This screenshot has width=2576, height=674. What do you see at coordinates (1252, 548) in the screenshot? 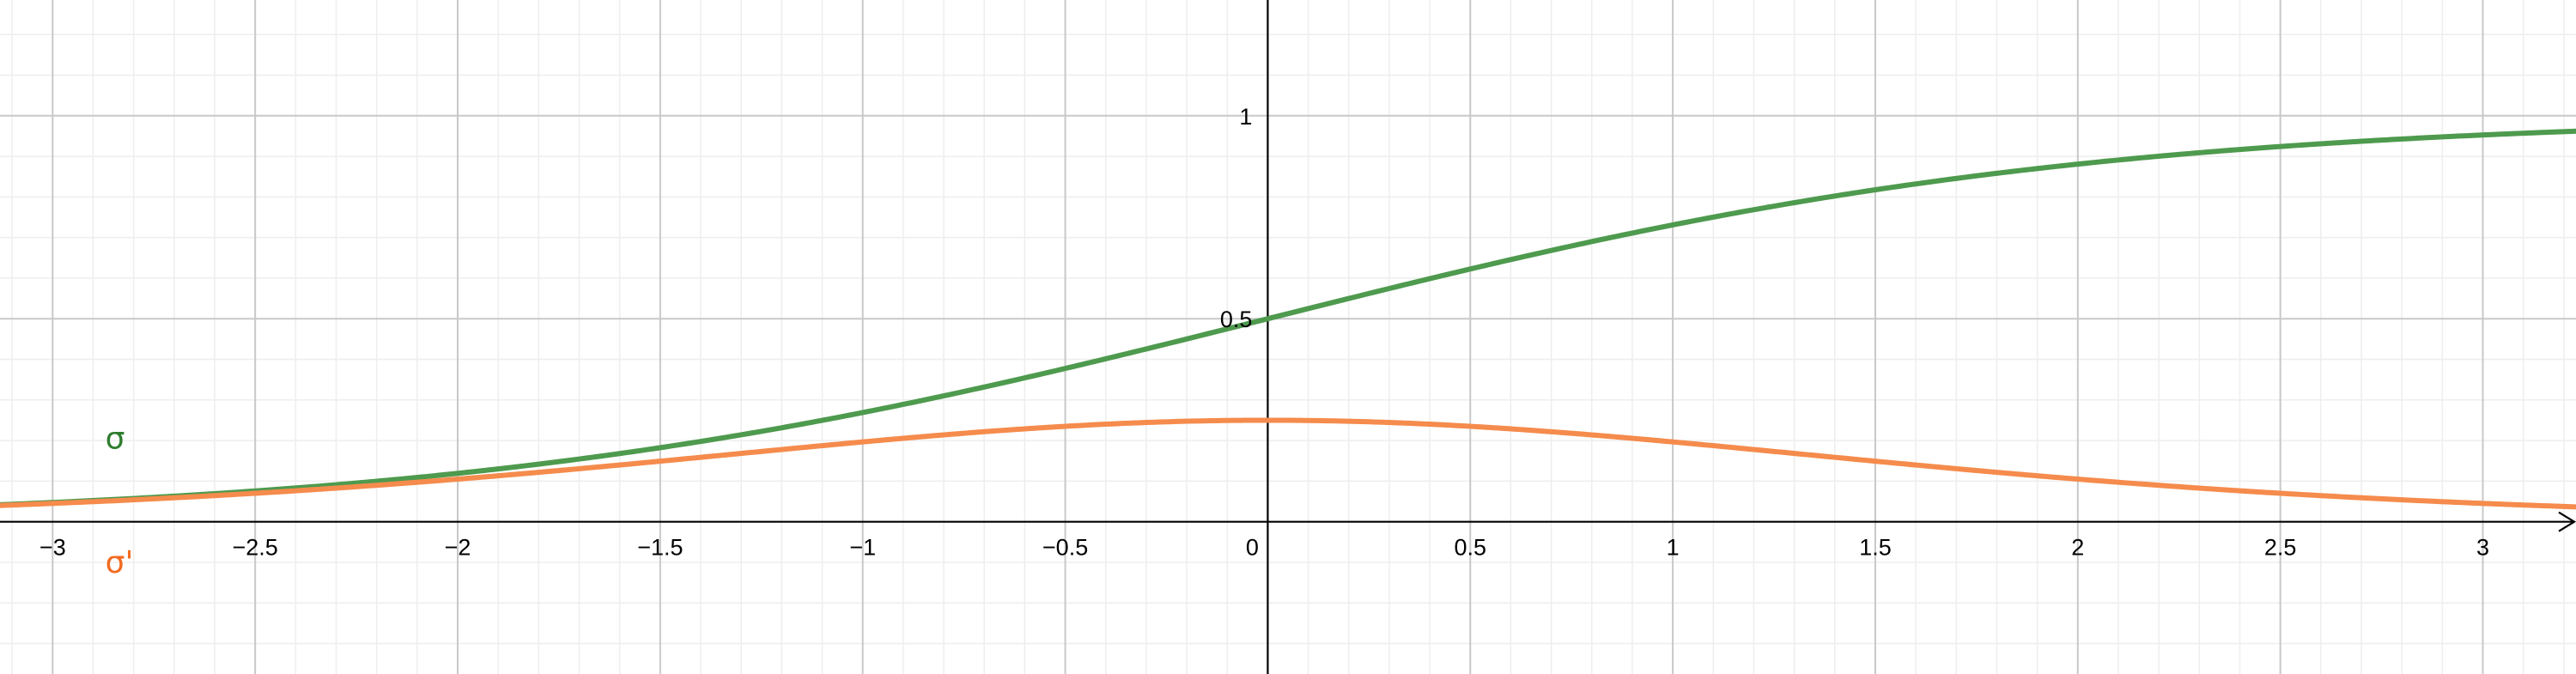
I see `x-tick-label: 0` at bounding box center [1252, 548].